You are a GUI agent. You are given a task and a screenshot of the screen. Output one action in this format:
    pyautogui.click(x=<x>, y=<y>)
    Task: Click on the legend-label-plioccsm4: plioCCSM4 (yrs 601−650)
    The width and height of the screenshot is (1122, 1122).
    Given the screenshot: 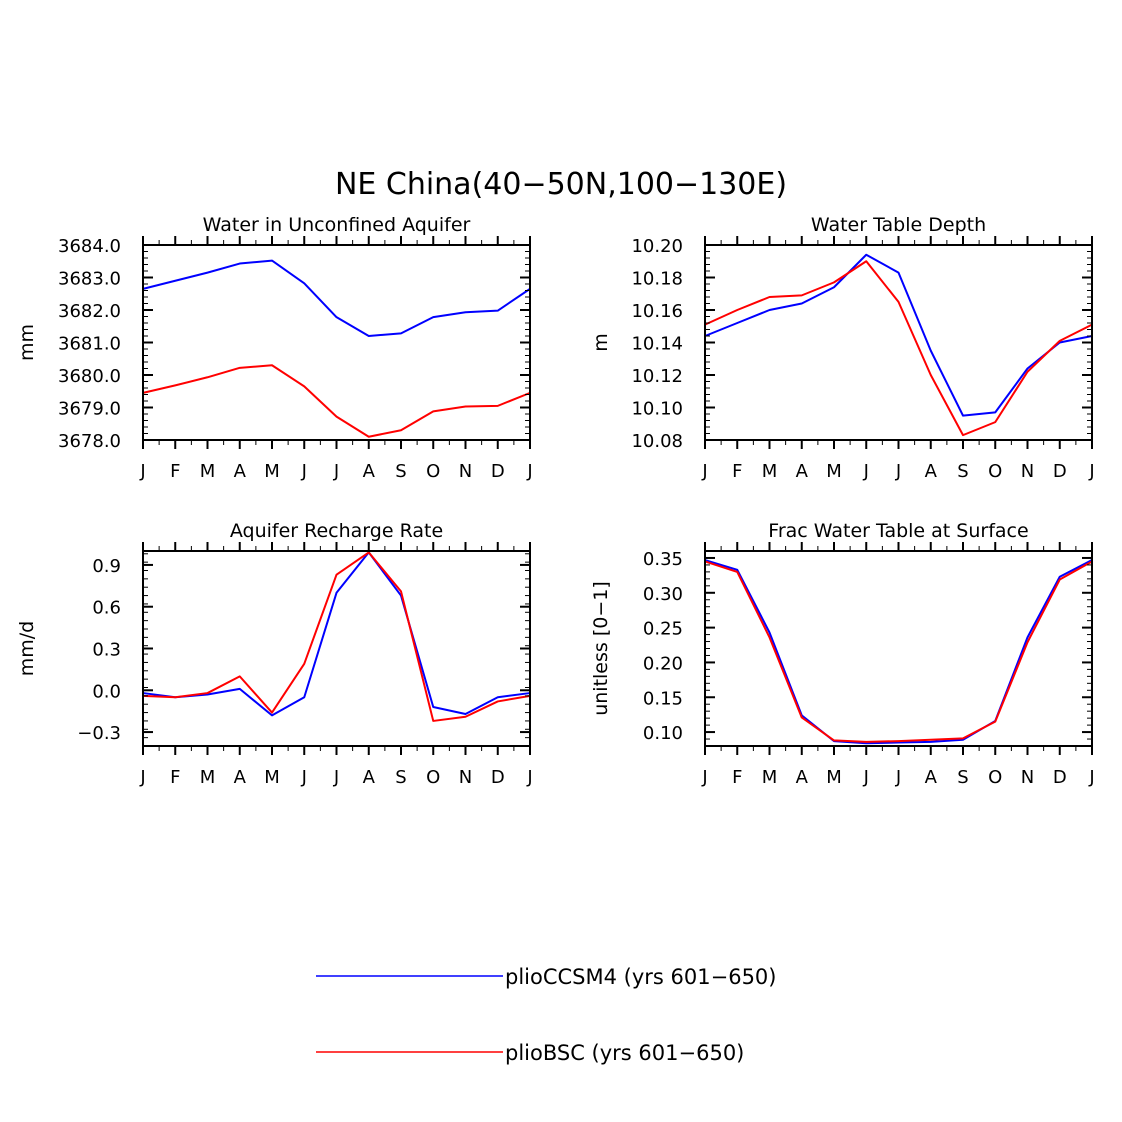 What is the action you would take?
    pyautogui.click(x=640, y=977)
    